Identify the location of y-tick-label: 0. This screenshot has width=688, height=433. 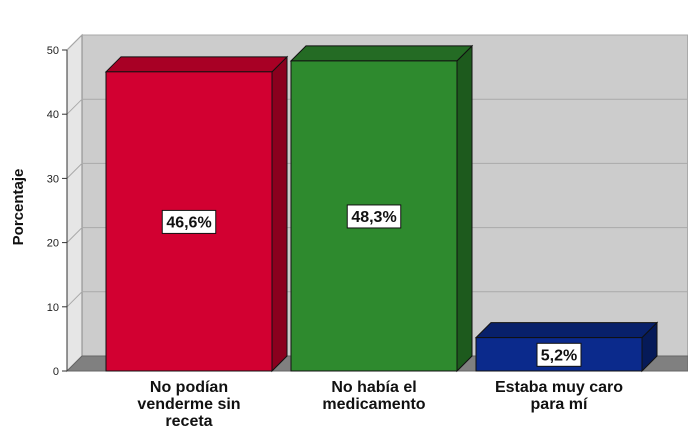
(56, 372).